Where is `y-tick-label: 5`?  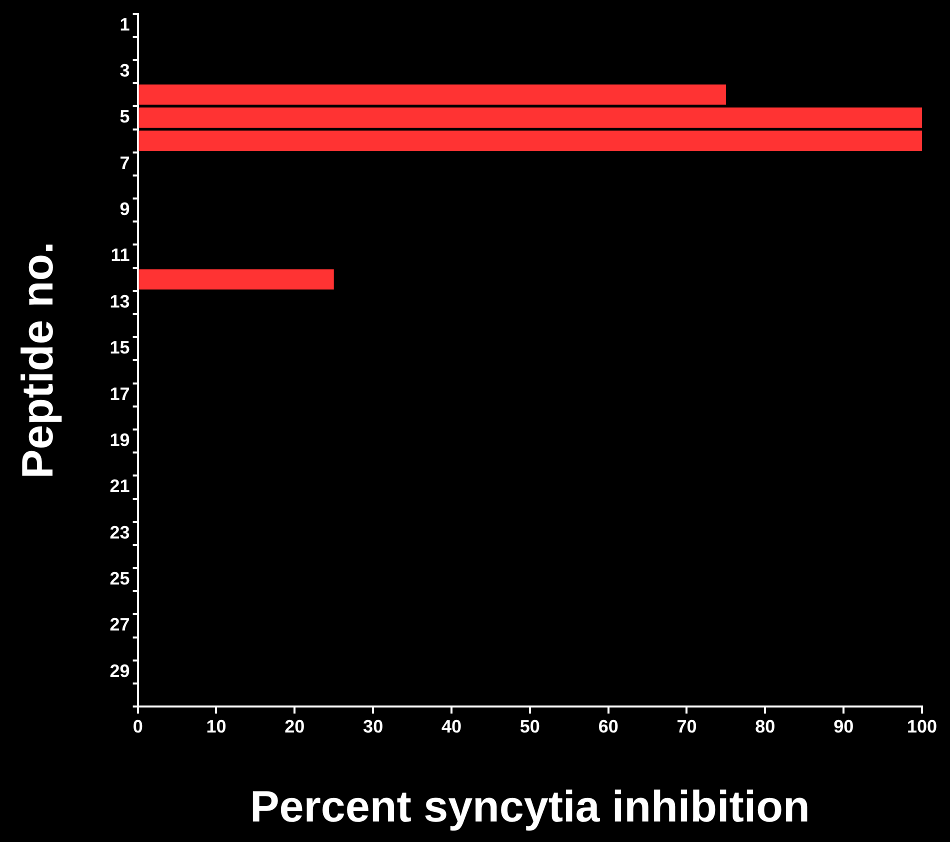 y-tick-label: 5 is located at coordinates (125, 116).